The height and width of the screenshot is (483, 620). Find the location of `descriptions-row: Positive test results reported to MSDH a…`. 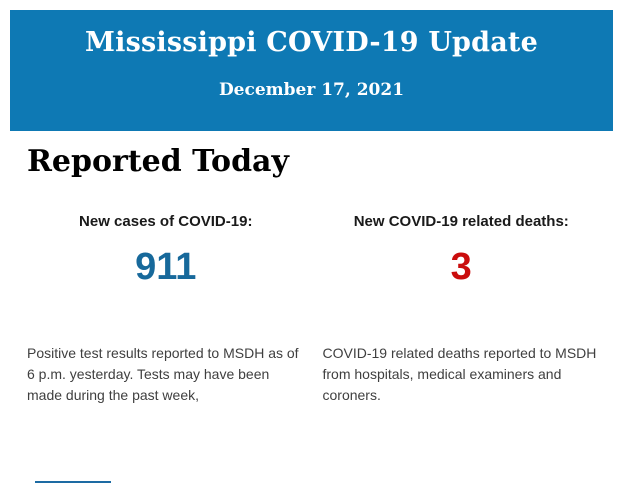

descriptions-row: Positive test results reported to MSDH a… is located at coordinates (313, 374).